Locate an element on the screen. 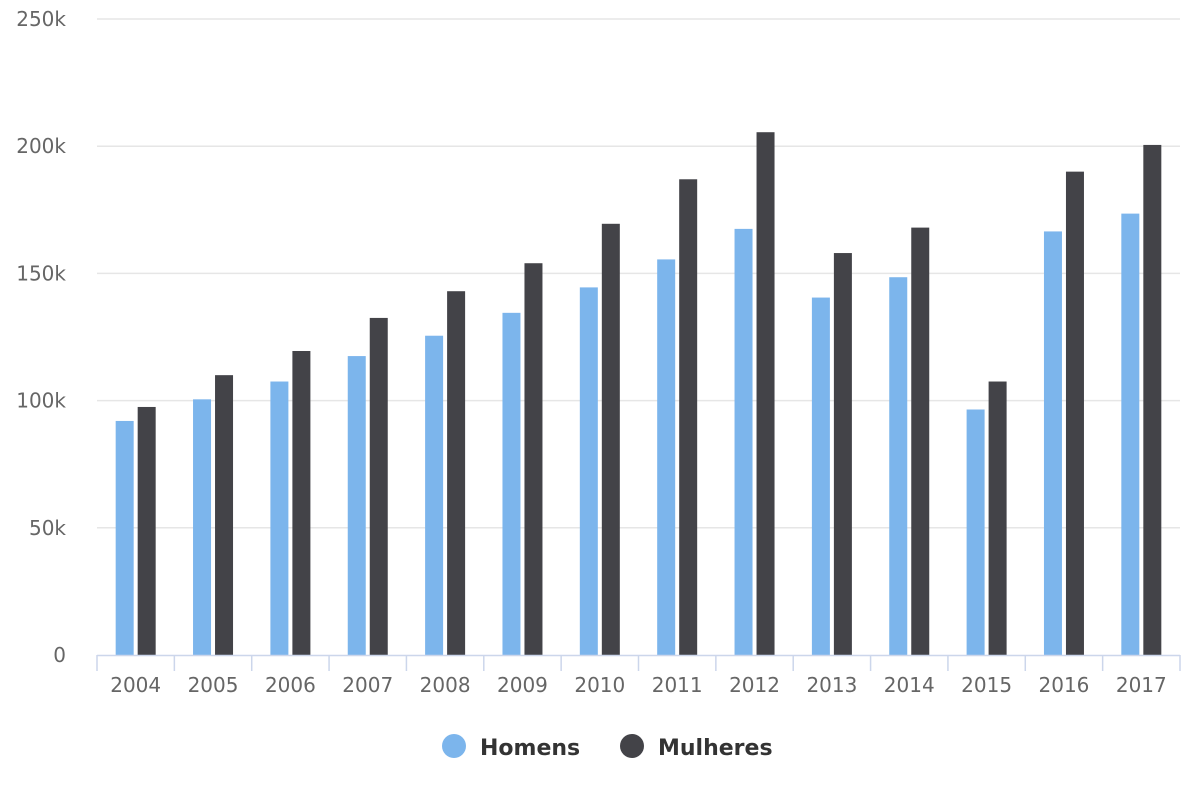 The height and width of the screenshot is (800, 1200). x-tick-label: 2017 is located at coordinates (1141, 685).